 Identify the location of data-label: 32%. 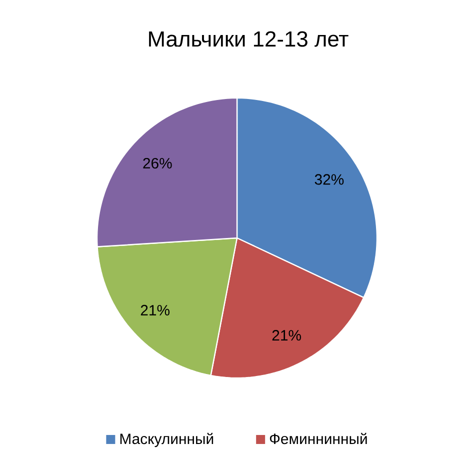
(329, 179).